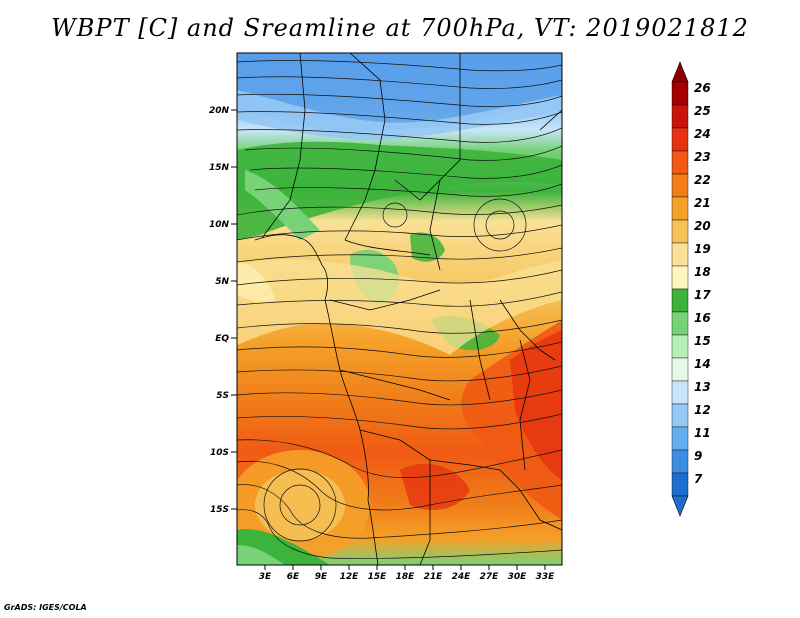 This screenshot has width=800, height=618. I want to click on colorbar-label: 16, so click(702, 318).